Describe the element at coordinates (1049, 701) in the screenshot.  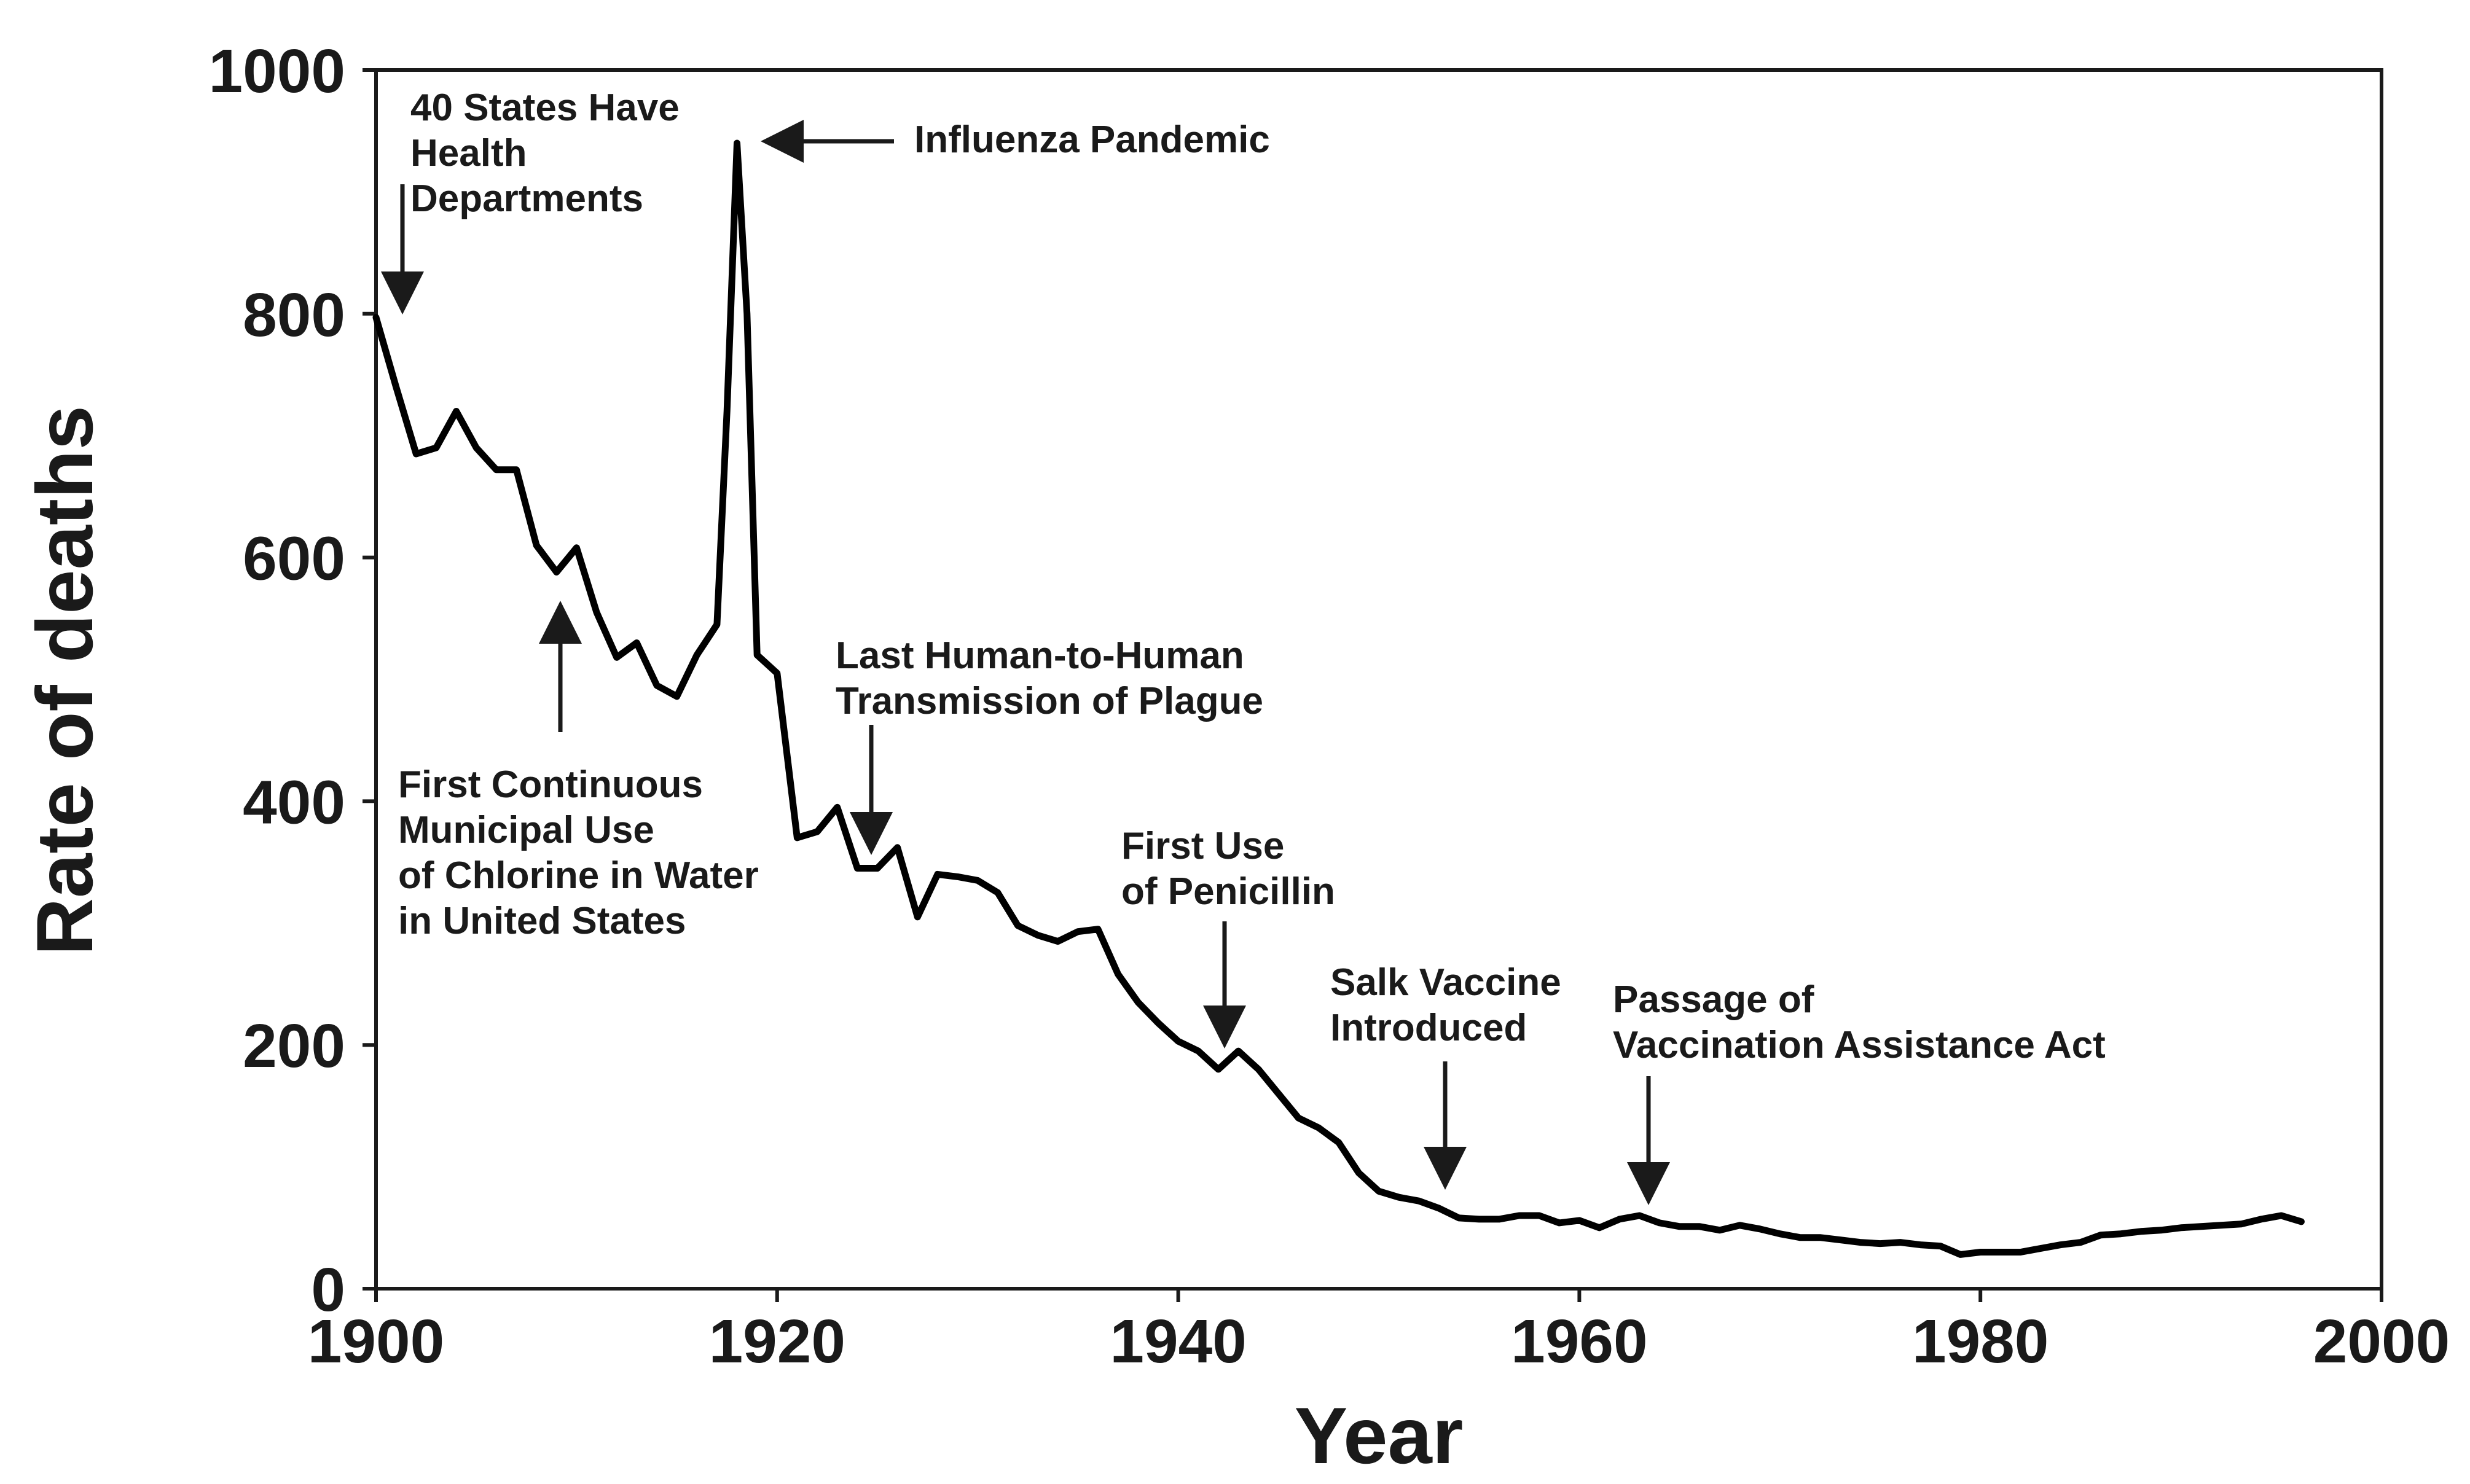
I see `annotation-text-line: Transmission of Plague` at that location.